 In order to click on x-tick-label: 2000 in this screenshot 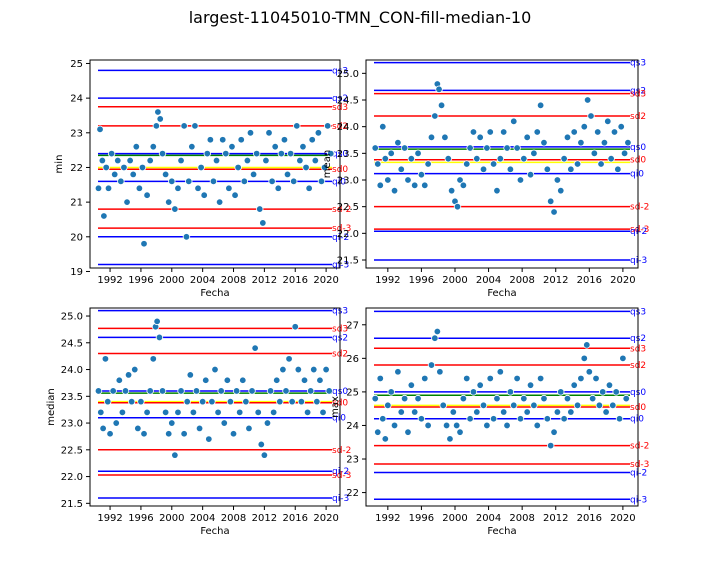, I will do `click(171, 518)`.